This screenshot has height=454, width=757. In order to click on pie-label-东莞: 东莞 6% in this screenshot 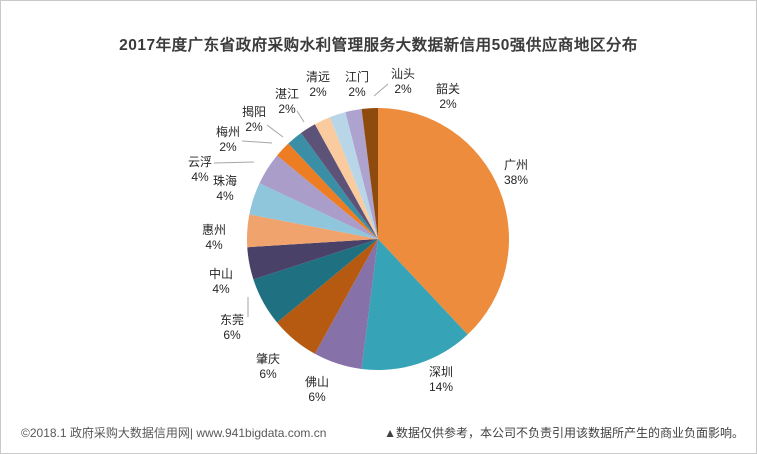, I will do `click(232, 328)`.